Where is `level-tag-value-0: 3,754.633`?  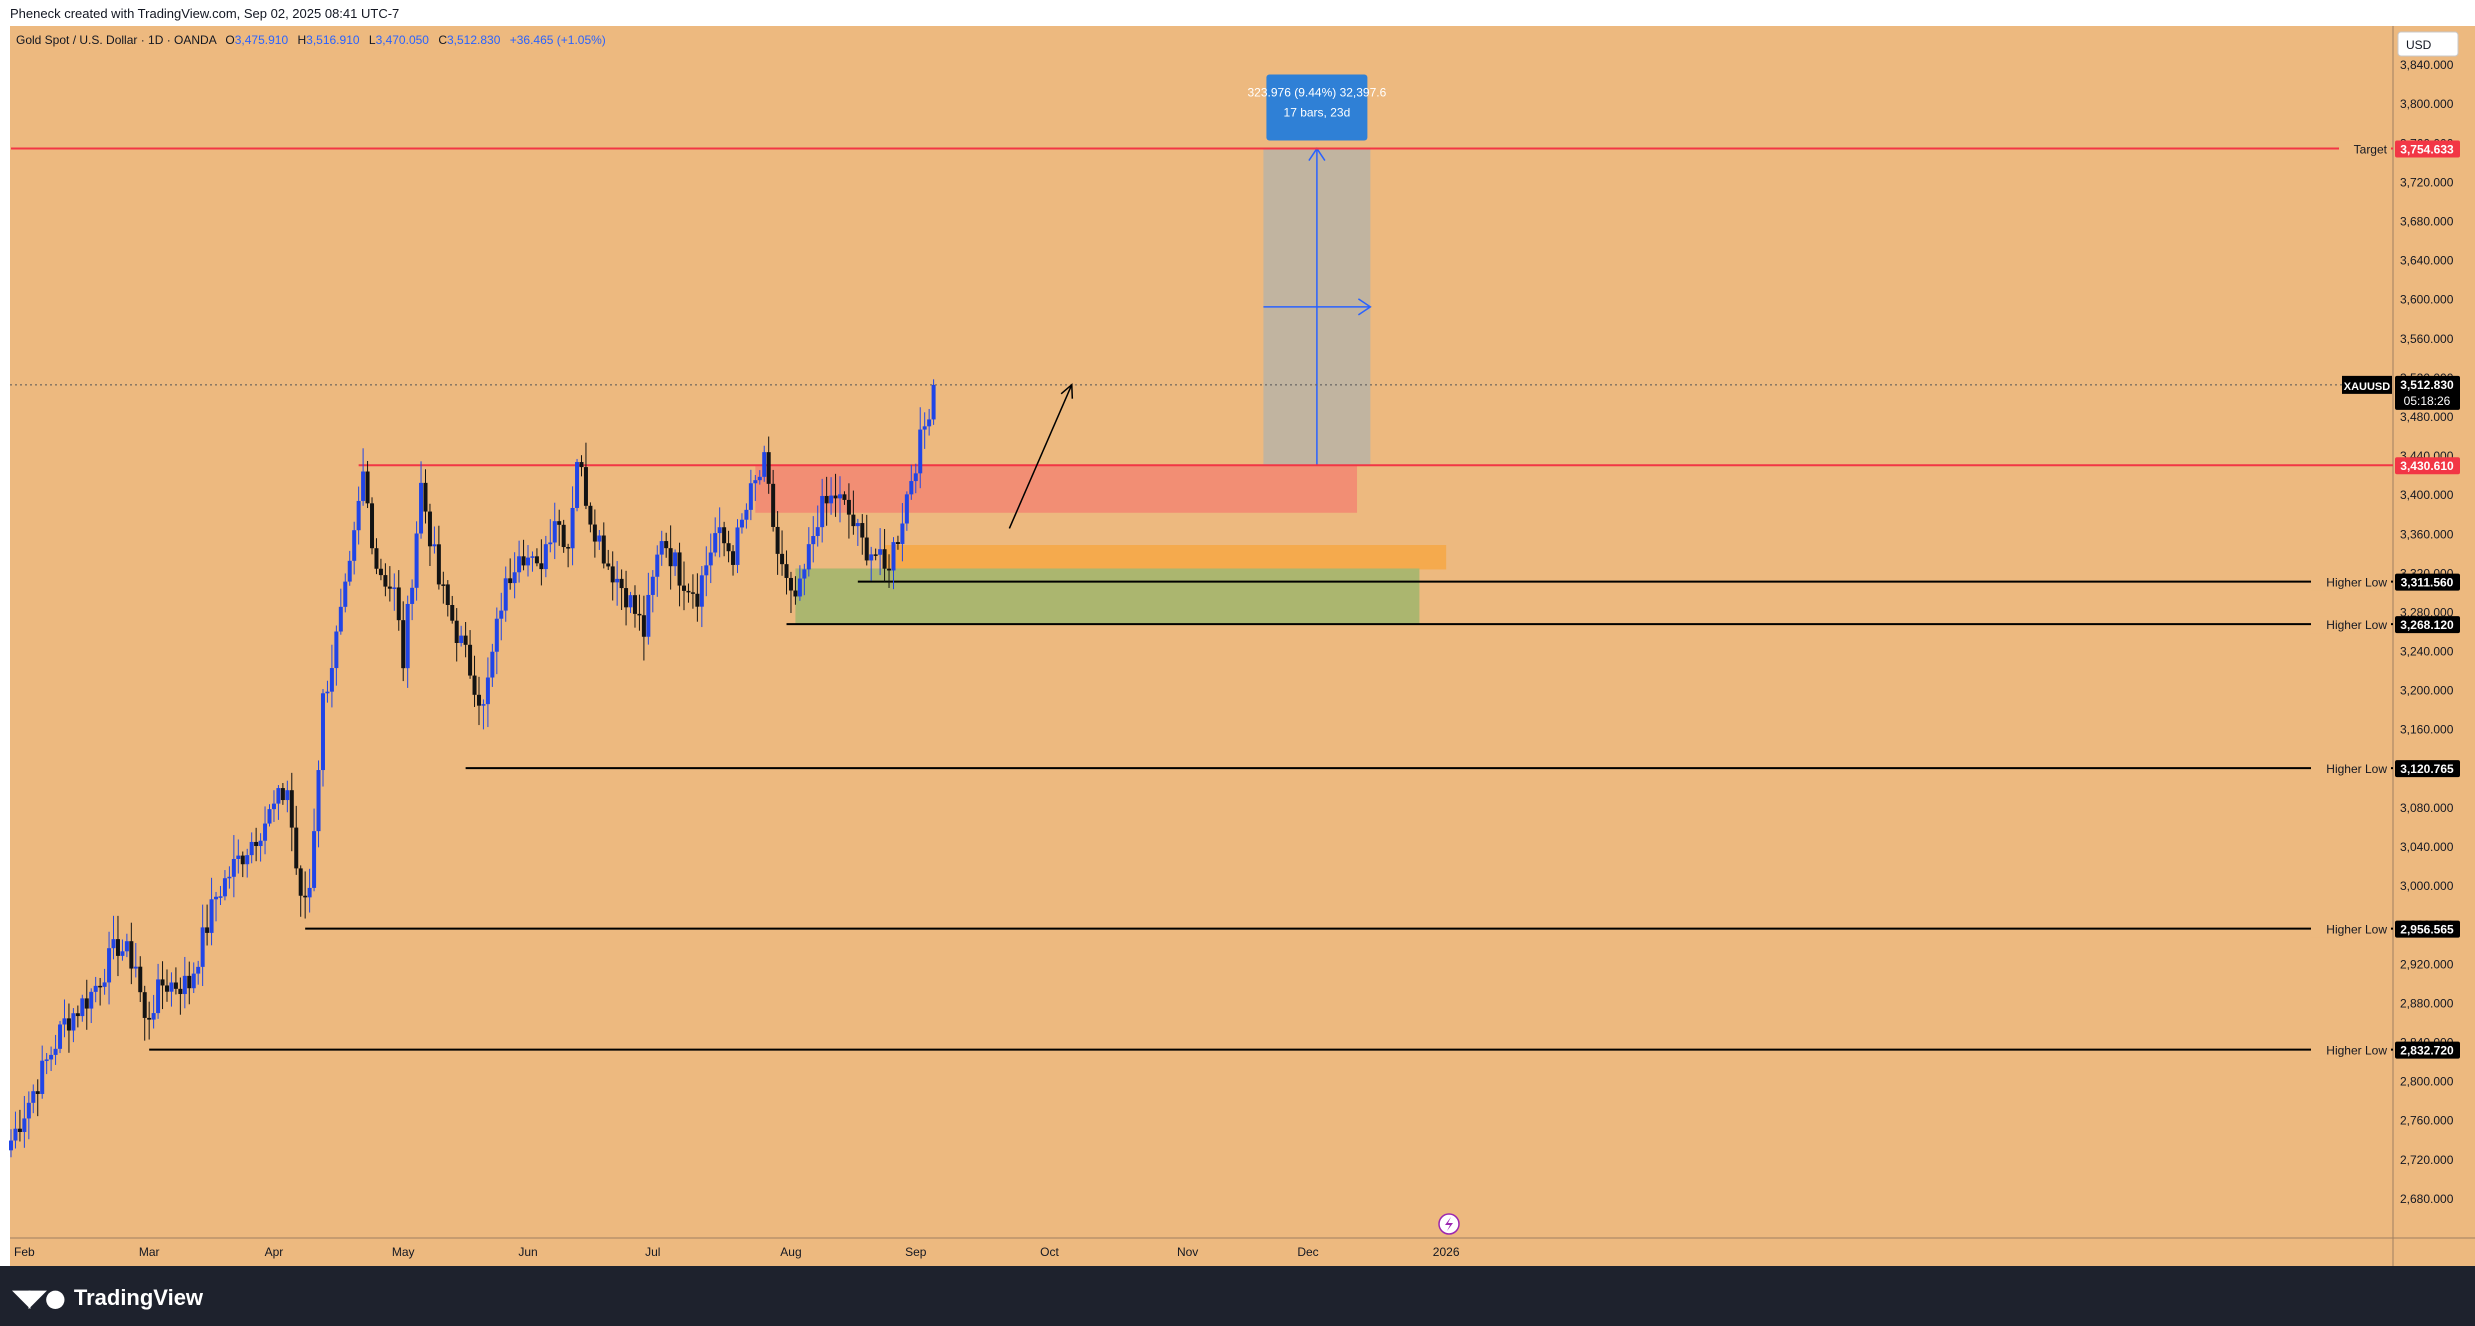
level-tag-value-0: 3,754.633 is located at coordinates (2427, 150).